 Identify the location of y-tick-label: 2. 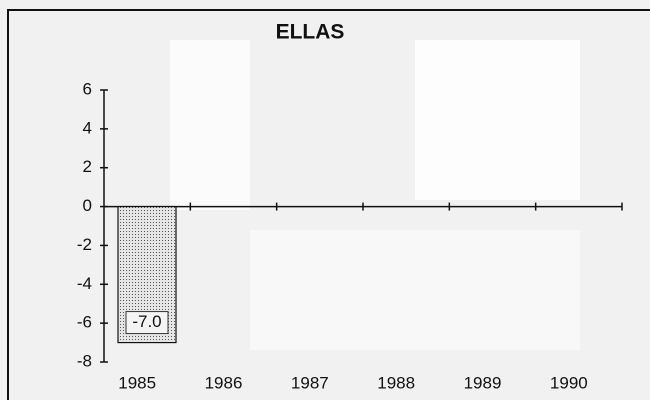
(87, 166).